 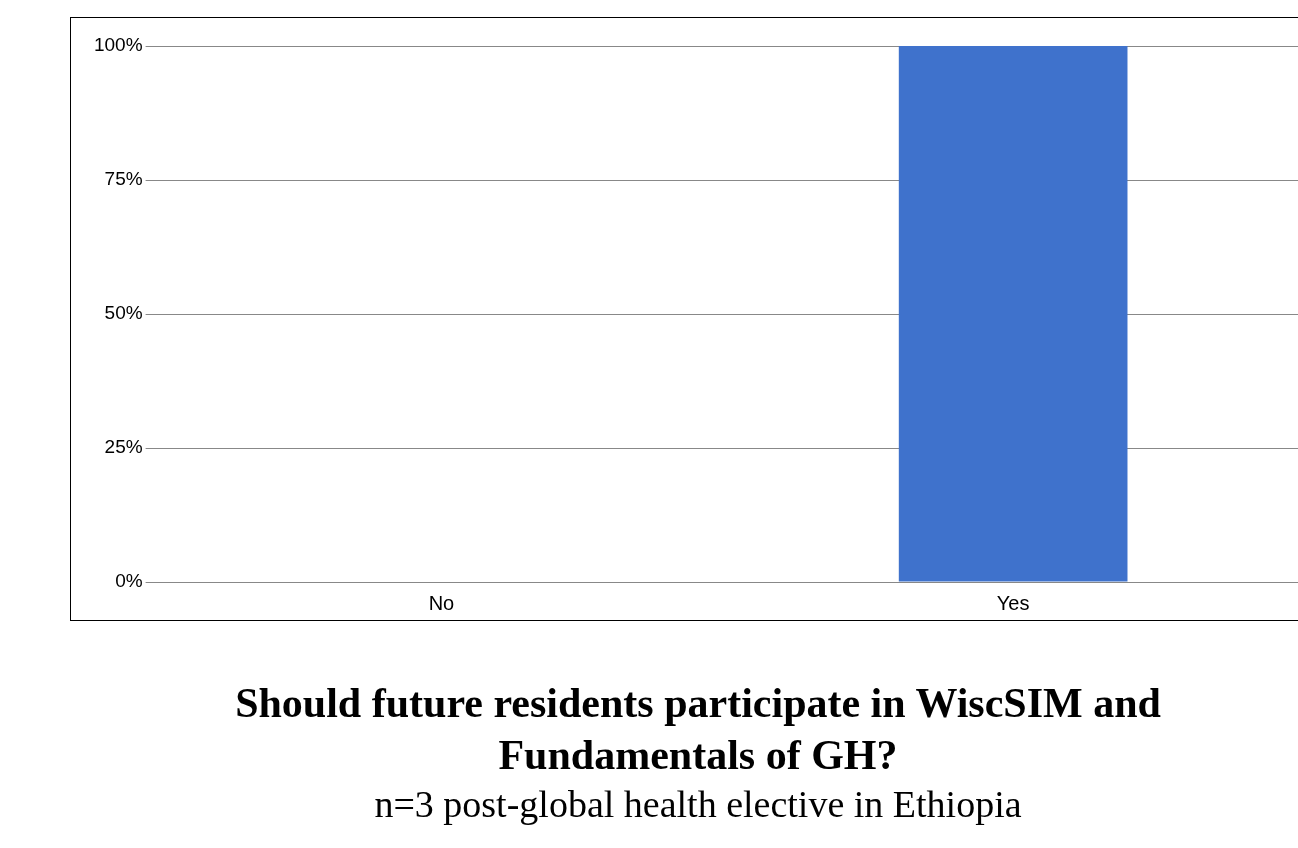 I want to click on x-tick-label: Yes, so click(x=1013, y=602).